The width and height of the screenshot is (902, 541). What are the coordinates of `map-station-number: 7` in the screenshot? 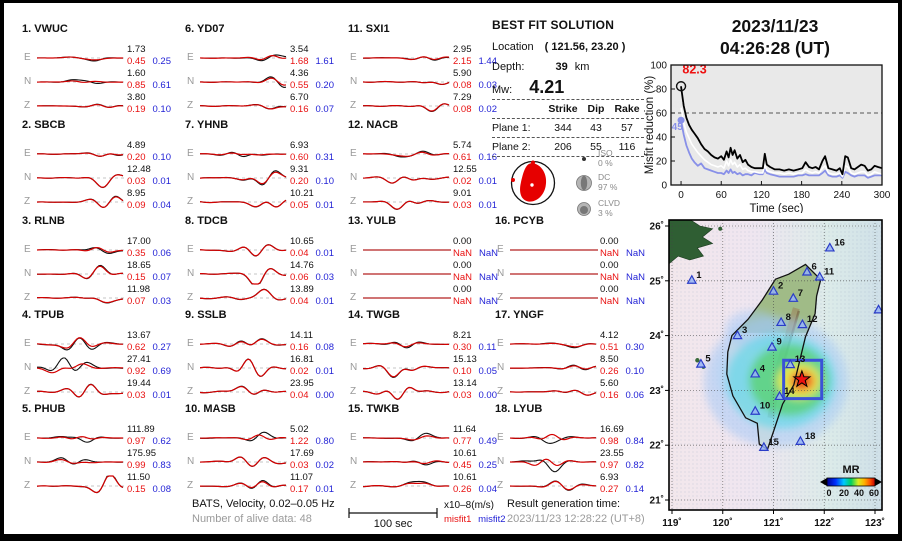 It's located at (800, 293).